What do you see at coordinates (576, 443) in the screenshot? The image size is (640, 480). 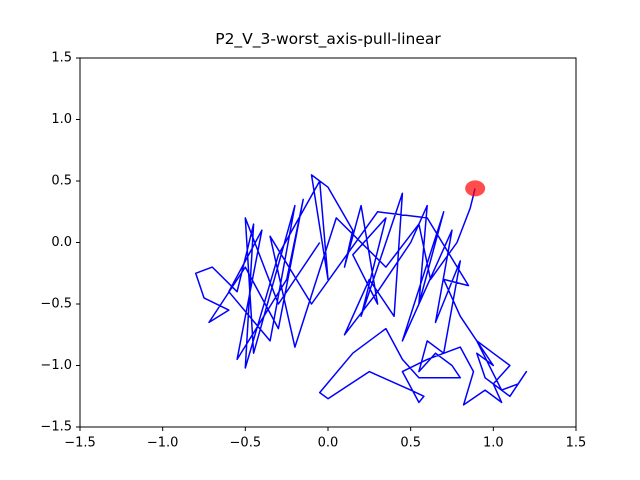 I see `x-tick-label: 1.5` at bounding box center [576, 443].